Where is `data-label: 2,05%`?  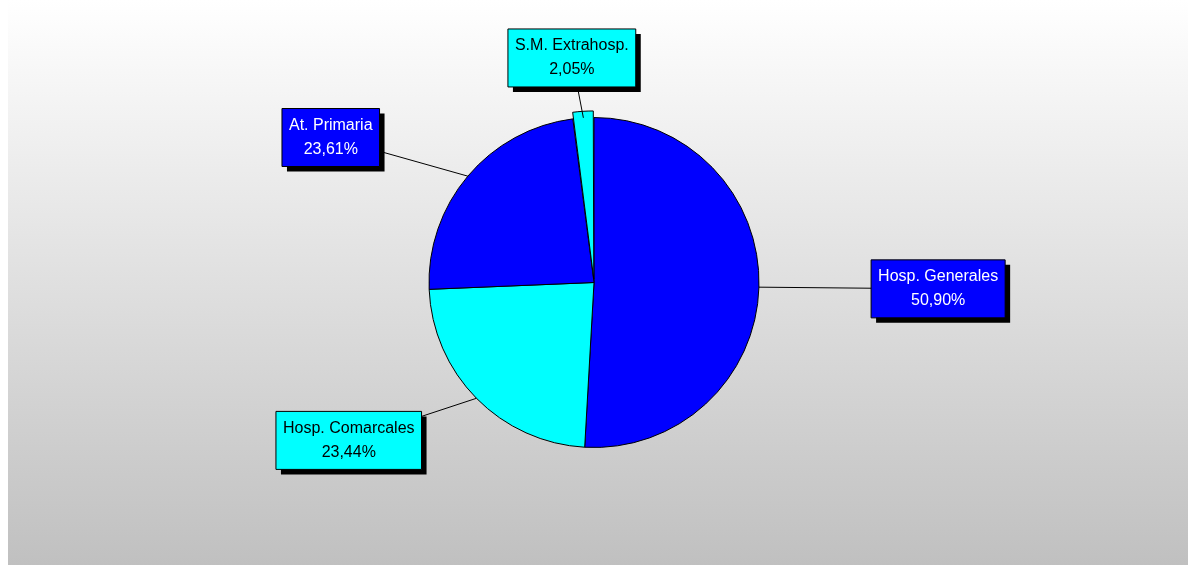 data-label: 2,05% is located at coordinates (572, 69).